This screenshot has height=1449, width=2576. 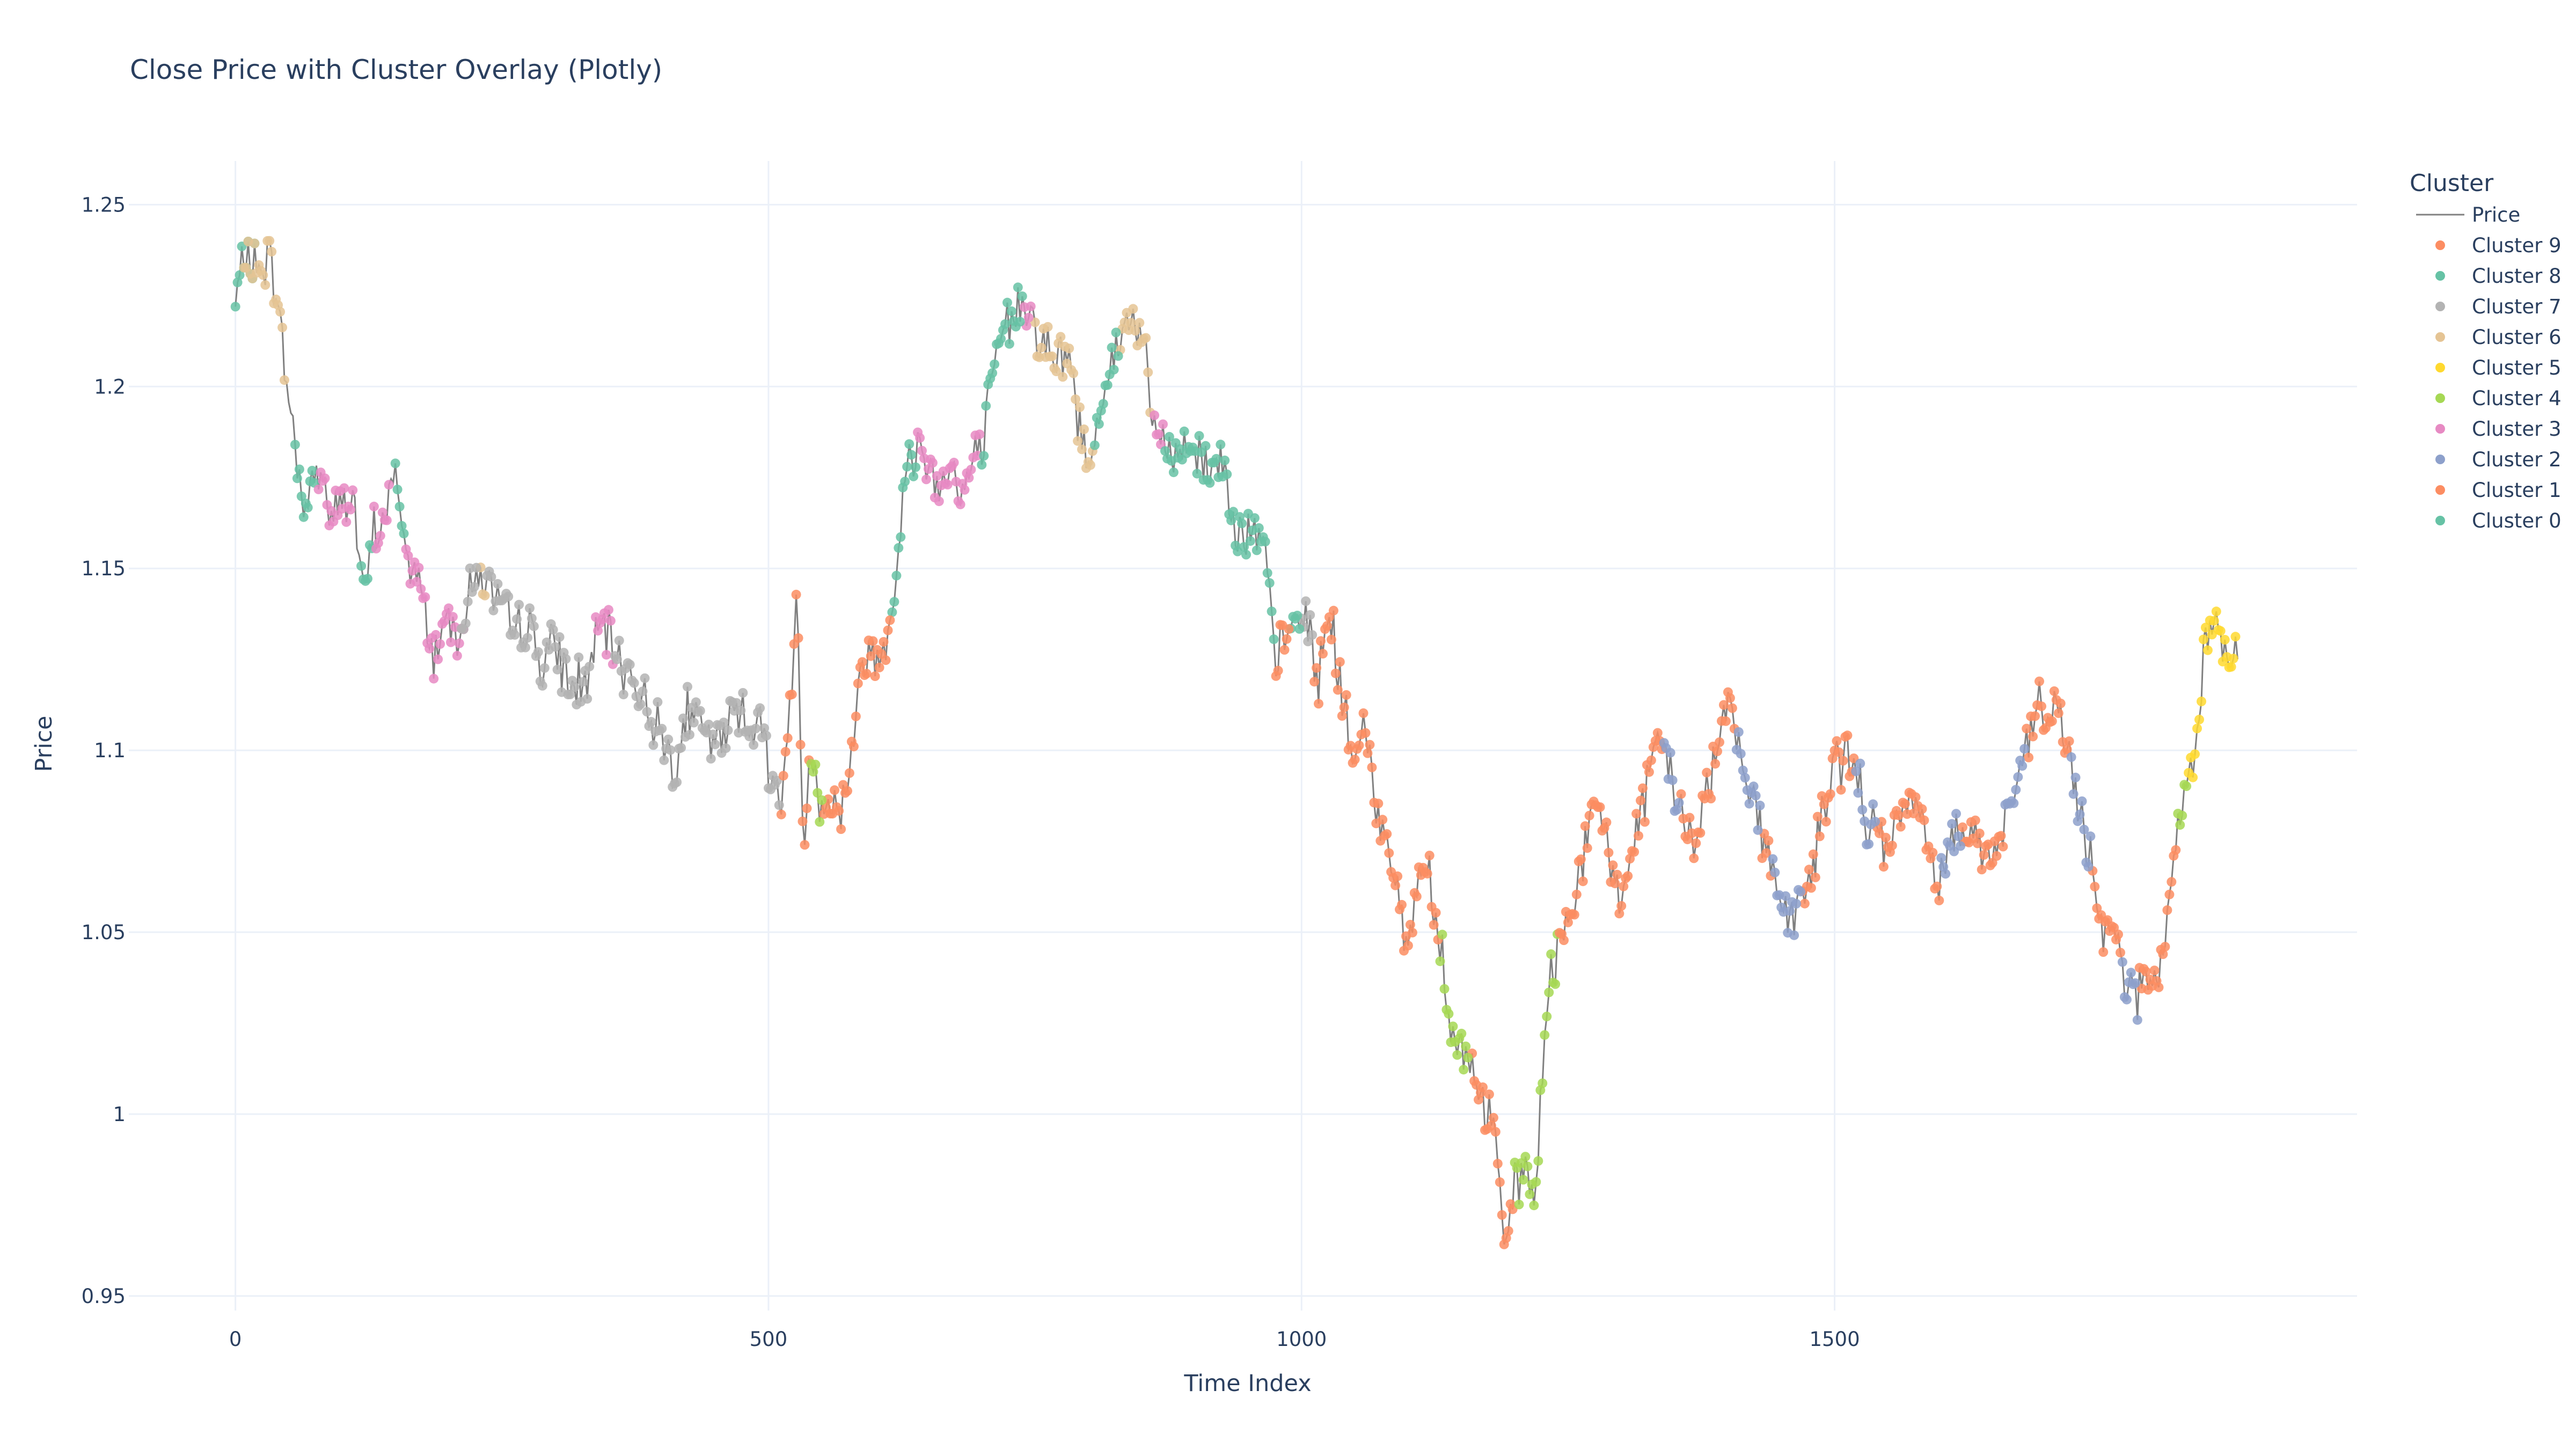 I want to click on x-tick-label: 500, so click(x=769, y=1339).